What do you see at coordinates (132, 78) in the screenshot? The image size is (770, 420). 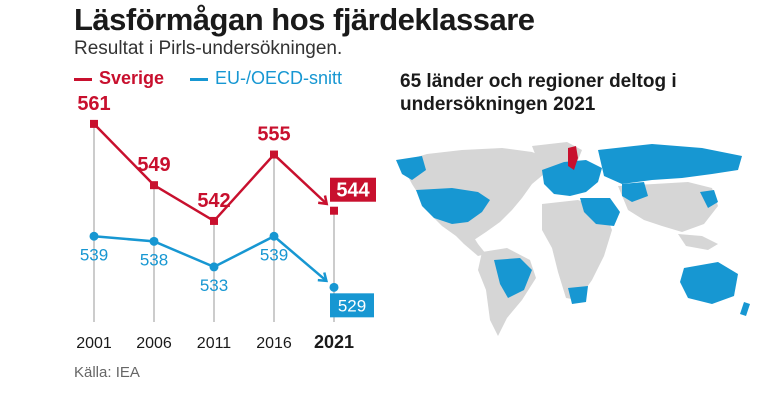 I see `legend-label-sverige: Sverige` at bounding box center [132, 78].